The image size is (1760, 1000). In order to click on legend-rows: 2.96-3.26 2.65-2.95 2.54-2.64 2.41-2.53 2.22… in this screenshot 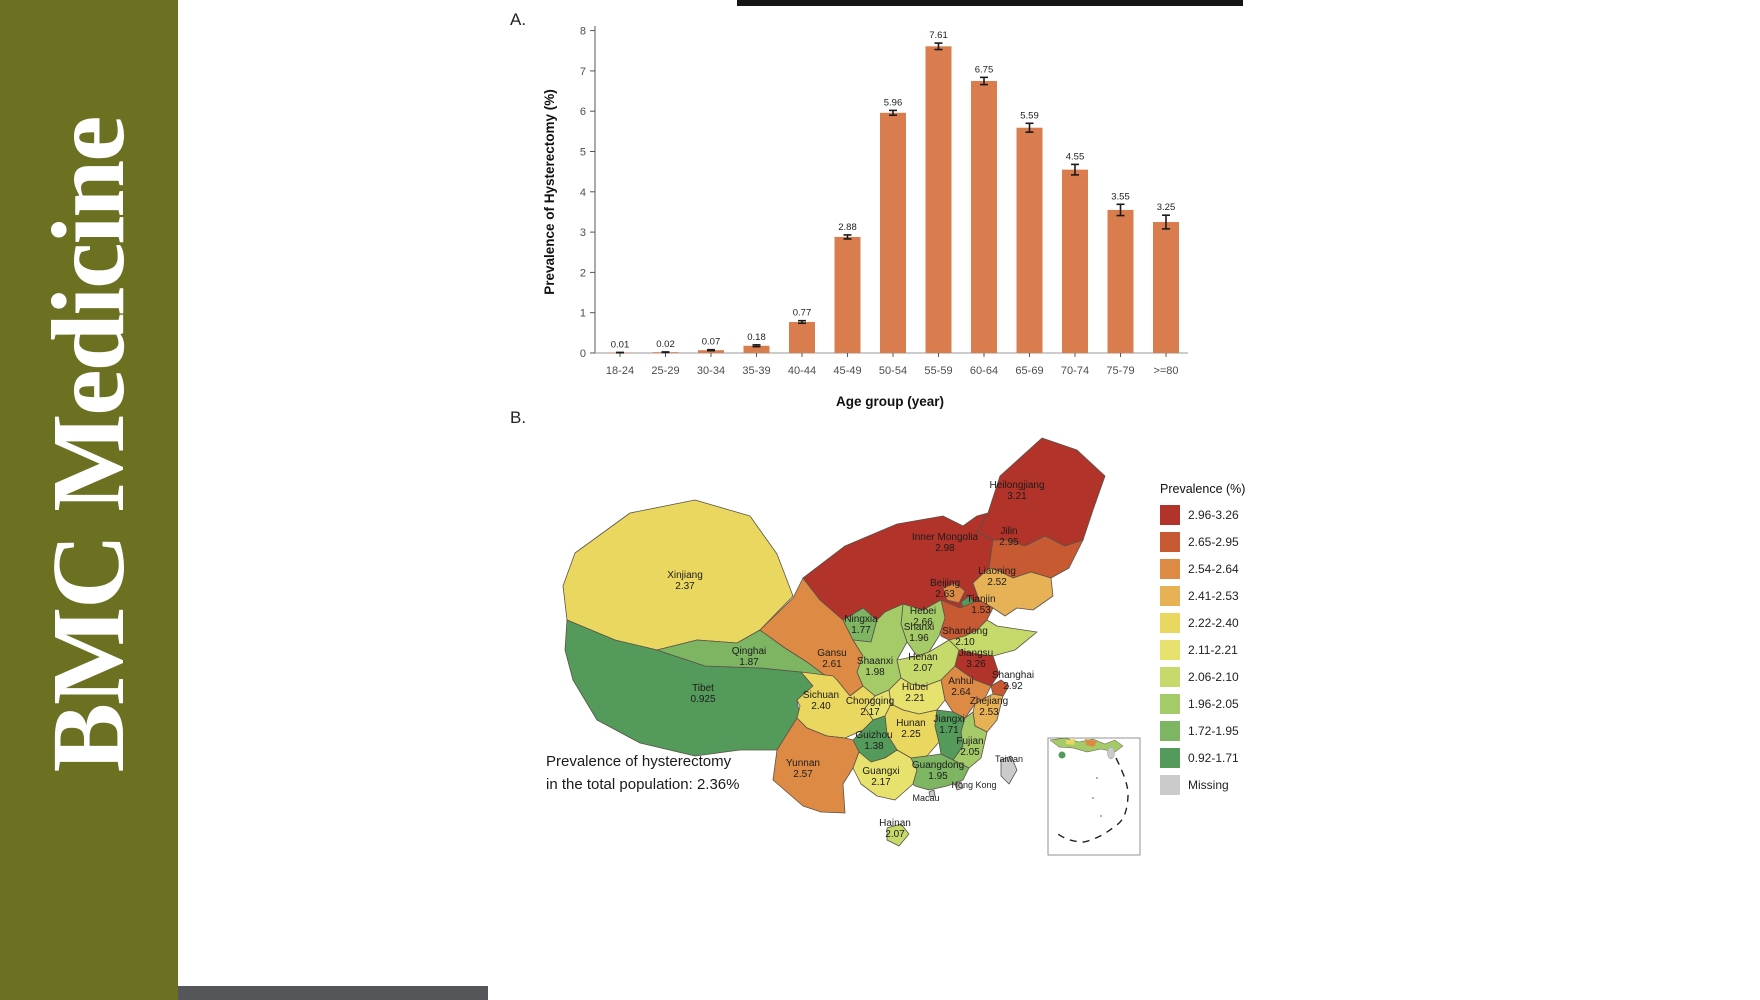, I will do `click(1225, 650)`.